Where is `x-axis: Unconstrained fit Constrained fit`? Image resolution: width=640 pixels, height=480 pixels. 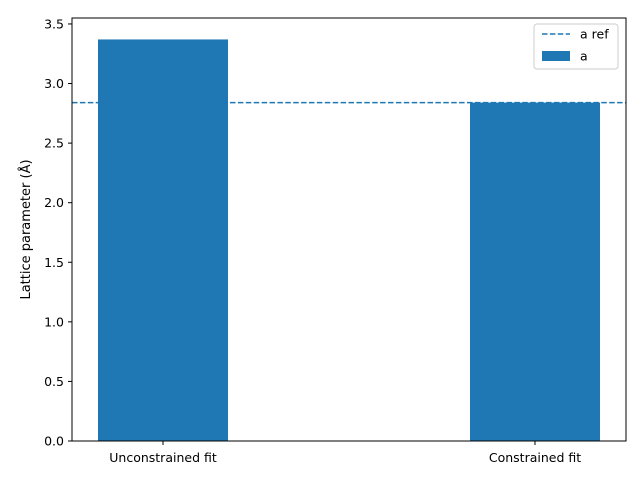 x-axis: Unconstrained fit Constrained fit is located at coordinates (345, 453).